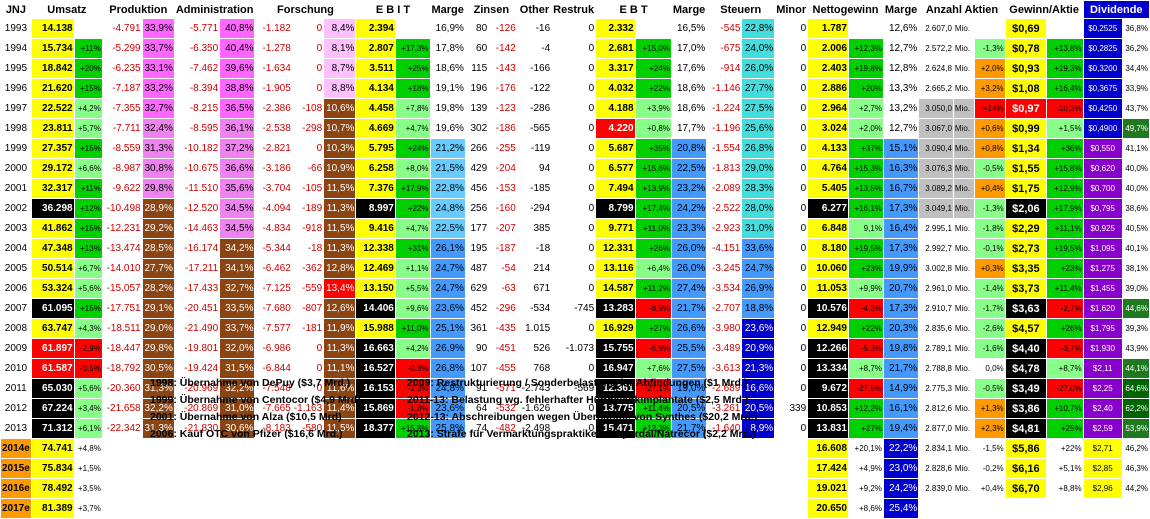 Image resolution: width=1150 pixels, height=519 pixels. I want to click on umsatz-growth-cell: +20%, so click(88, 68).